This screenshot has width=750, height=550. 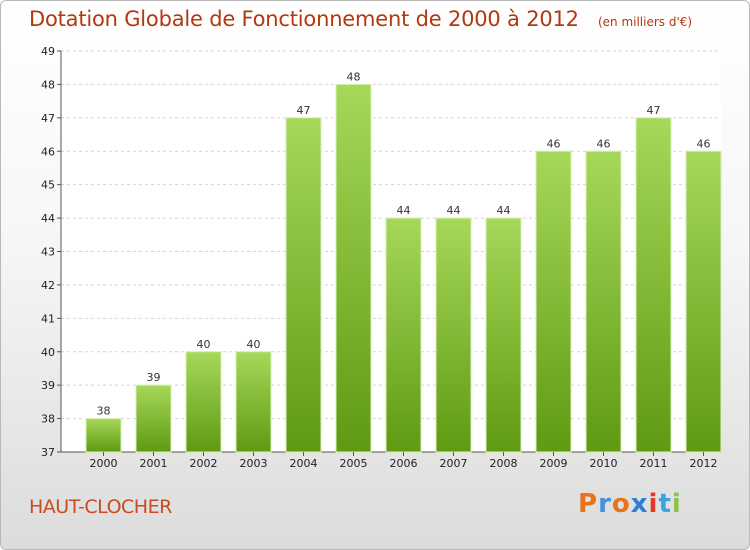 I want to click on y-tick-label: 38, so click(x=48, y=419).